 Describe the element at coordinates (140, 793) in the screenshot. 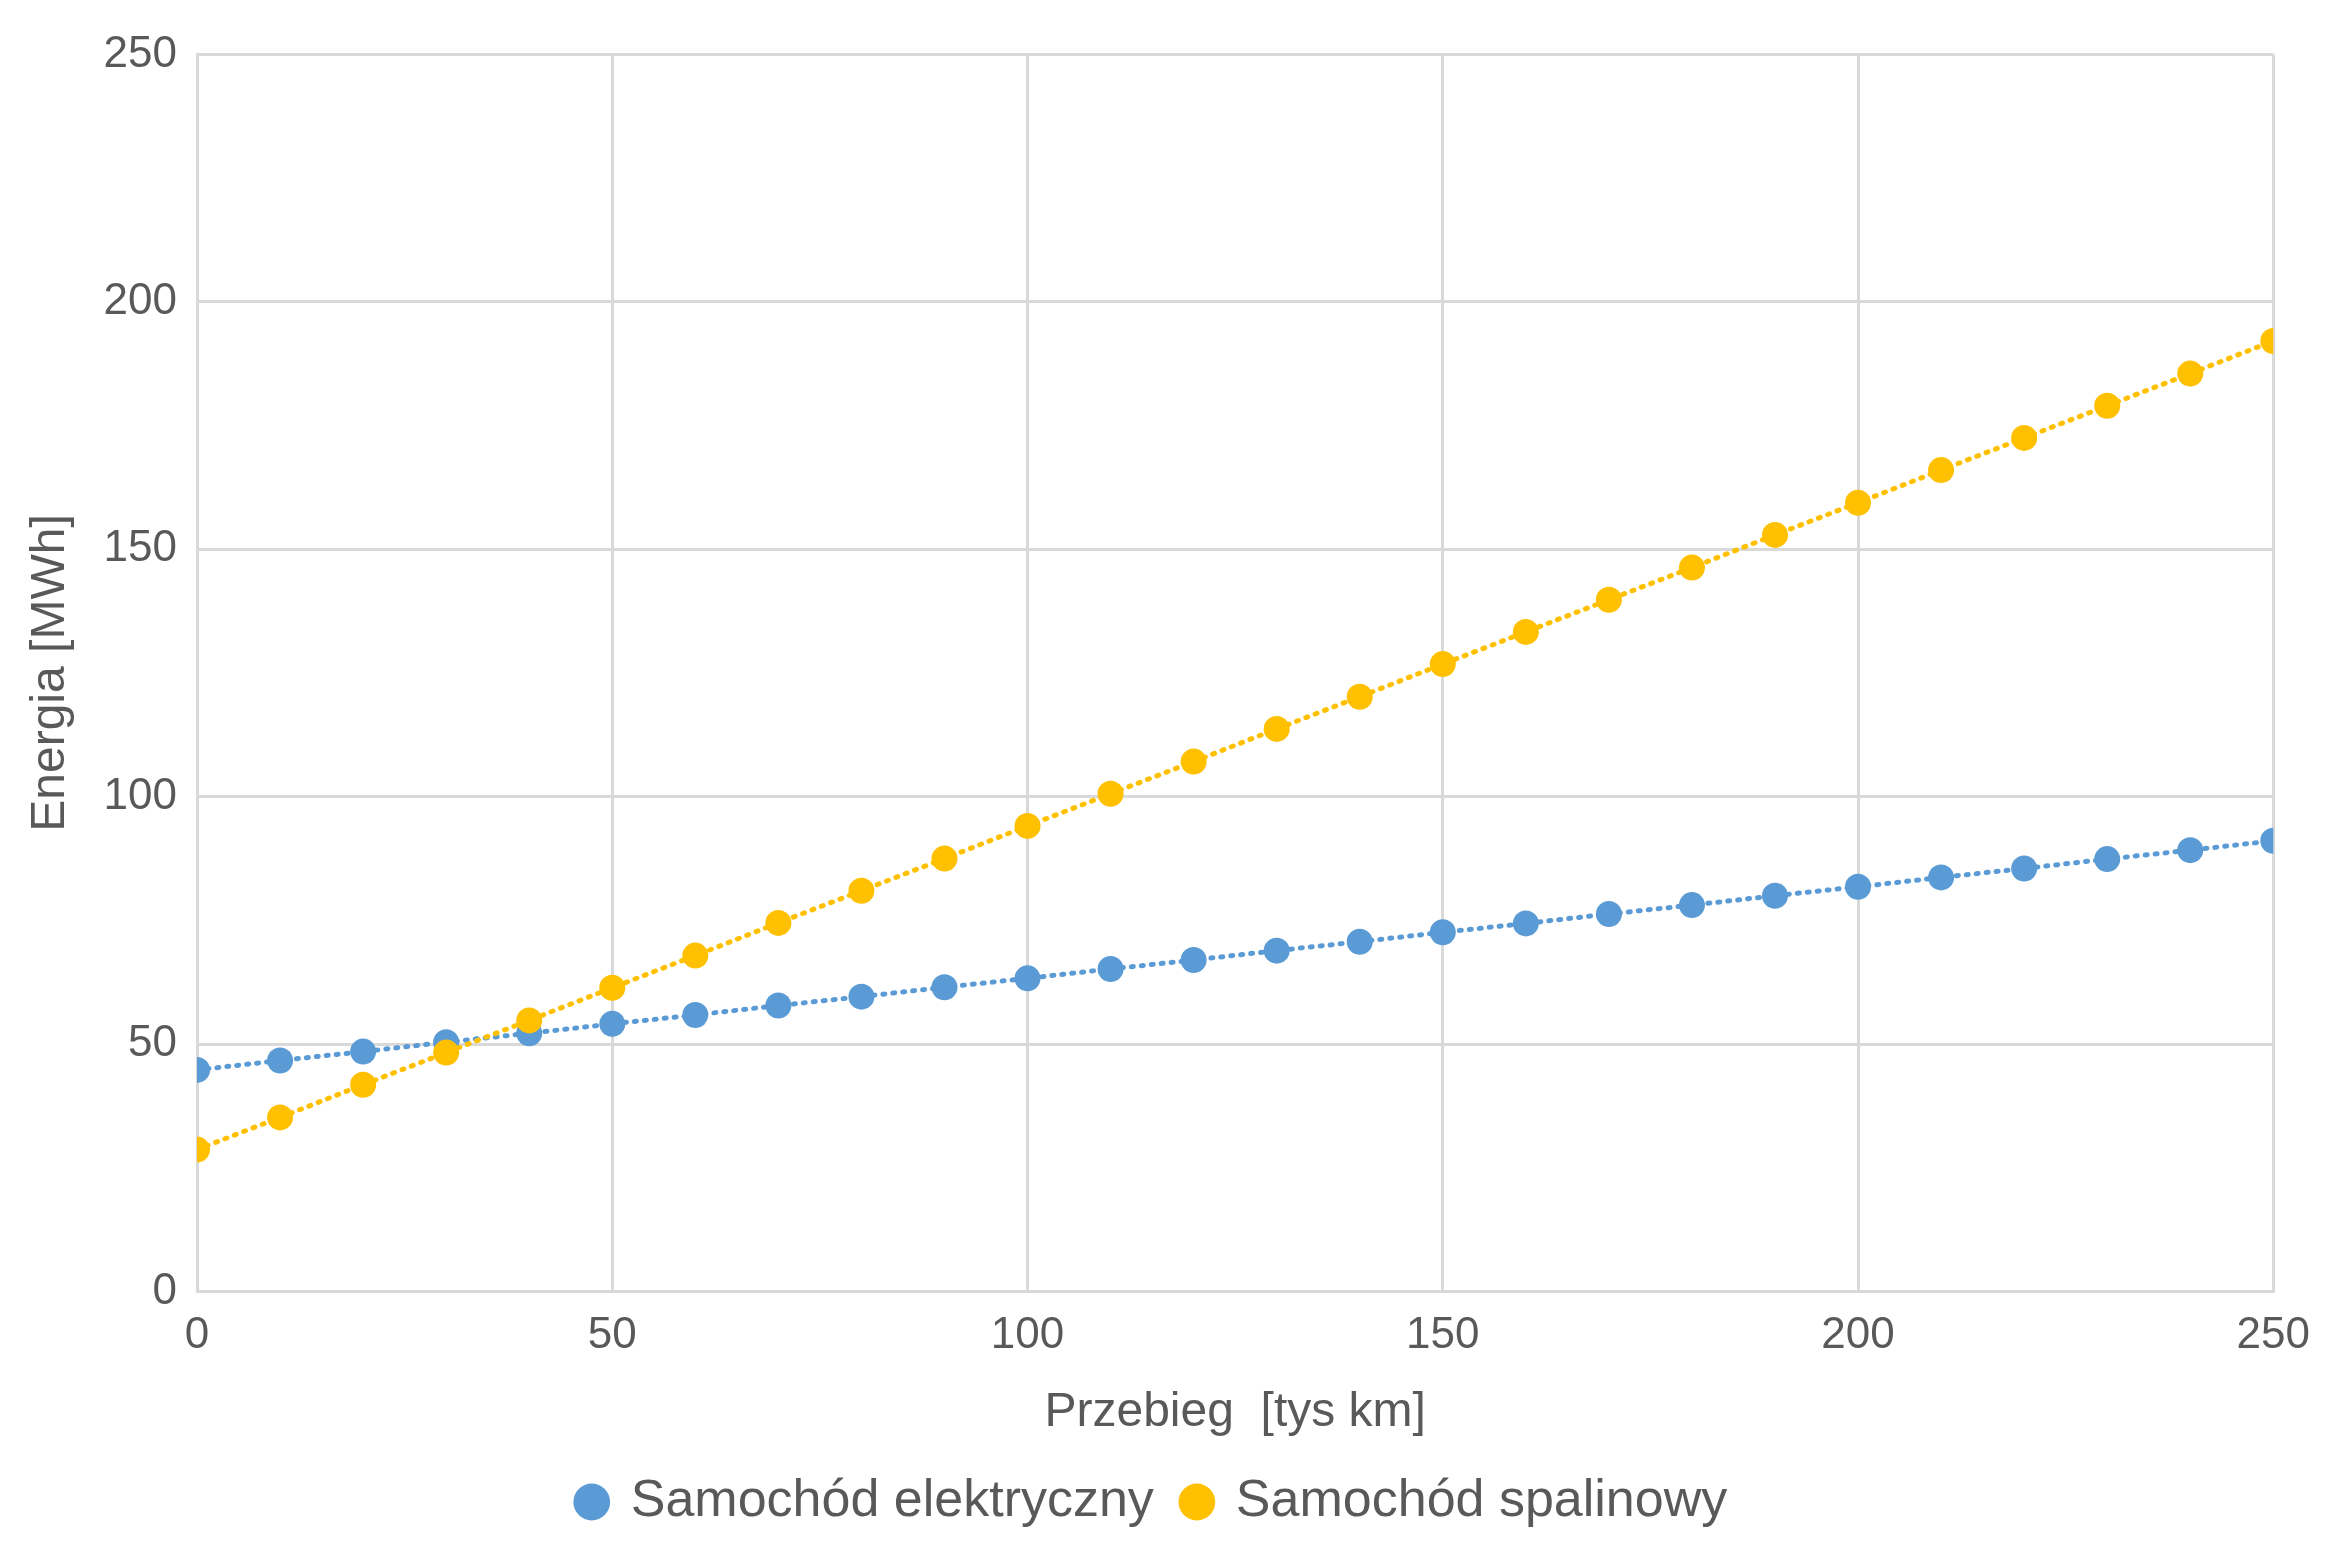

I see `y-tick-label: 100` at that location.